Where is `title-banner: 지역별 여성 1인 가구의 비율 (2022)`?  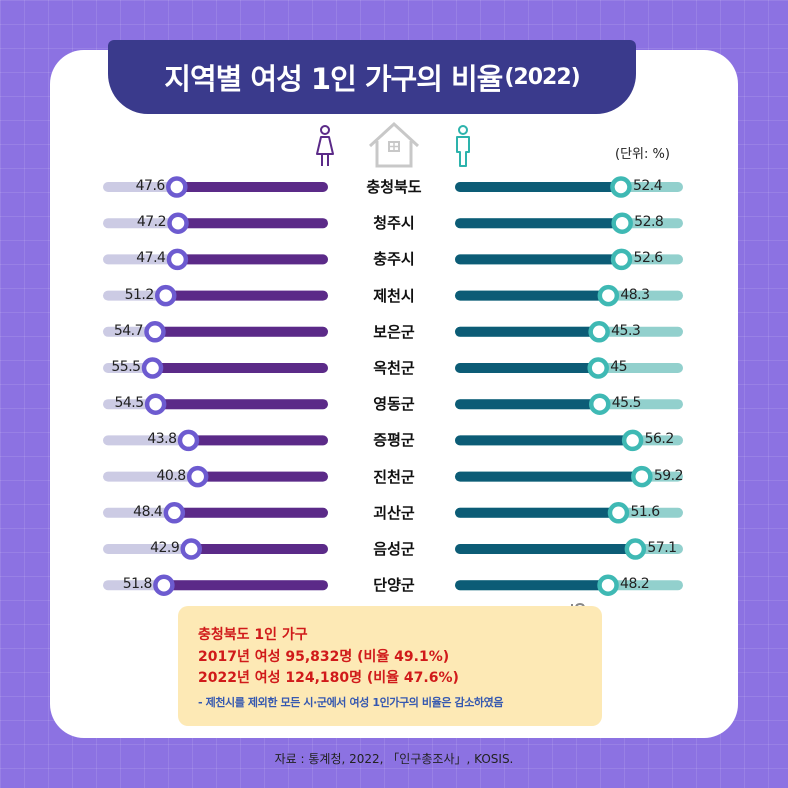 title-banner: 지역별 여성 1인 가구의 비율 (2022) is located at coordinates (372, 77).